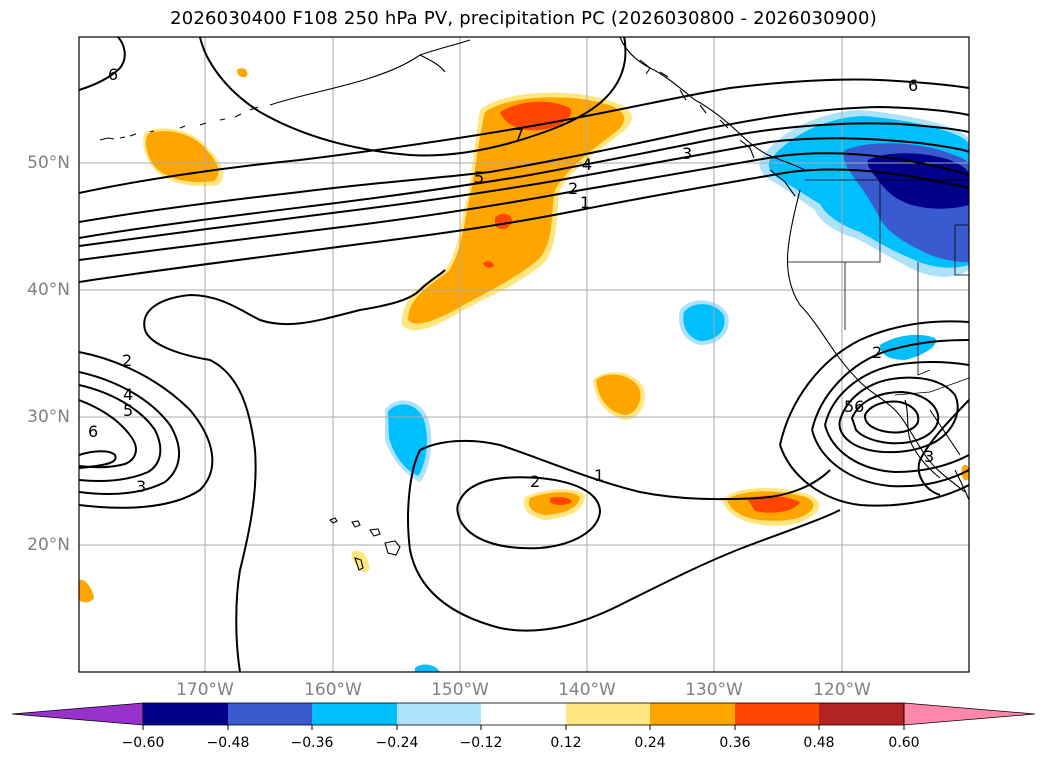  I want to click on precip-south-blob-red, so click(561, 501).